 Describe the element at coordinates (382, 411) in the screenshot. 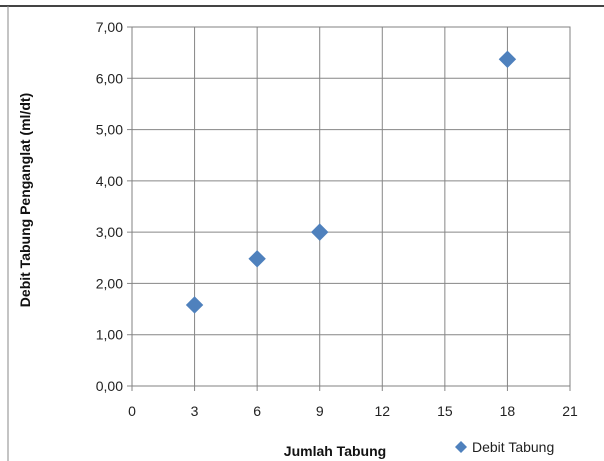

I see `x-tick-label: 12` at that location.